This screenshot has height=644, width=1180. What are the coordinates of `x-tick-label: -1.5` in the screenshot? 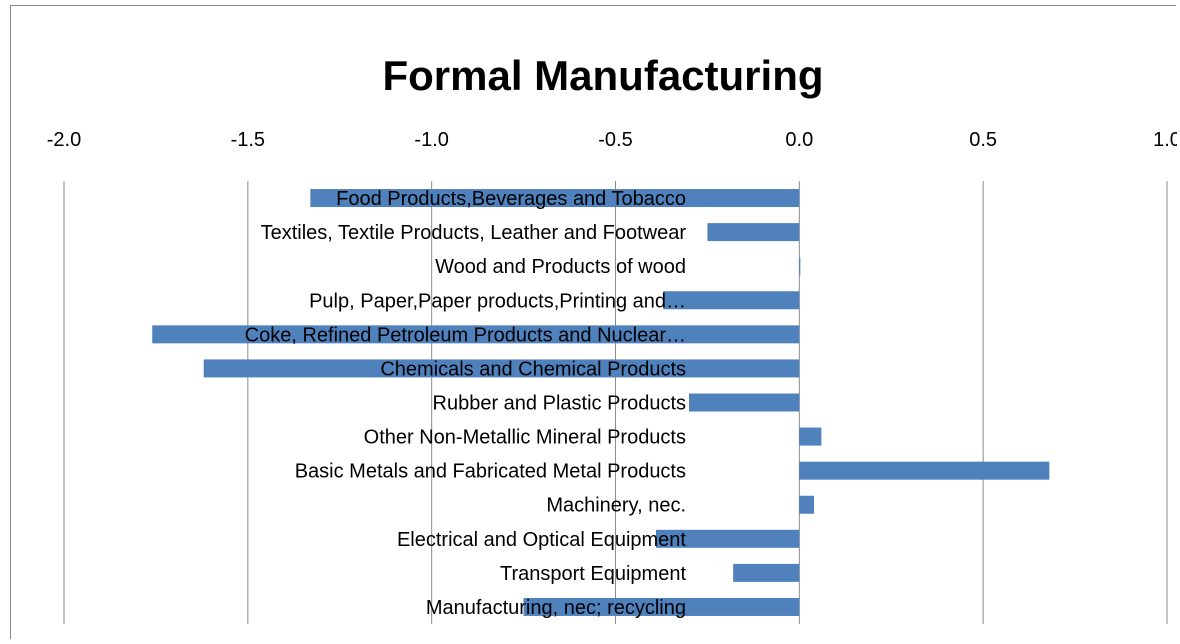 It's located at (248, 140).